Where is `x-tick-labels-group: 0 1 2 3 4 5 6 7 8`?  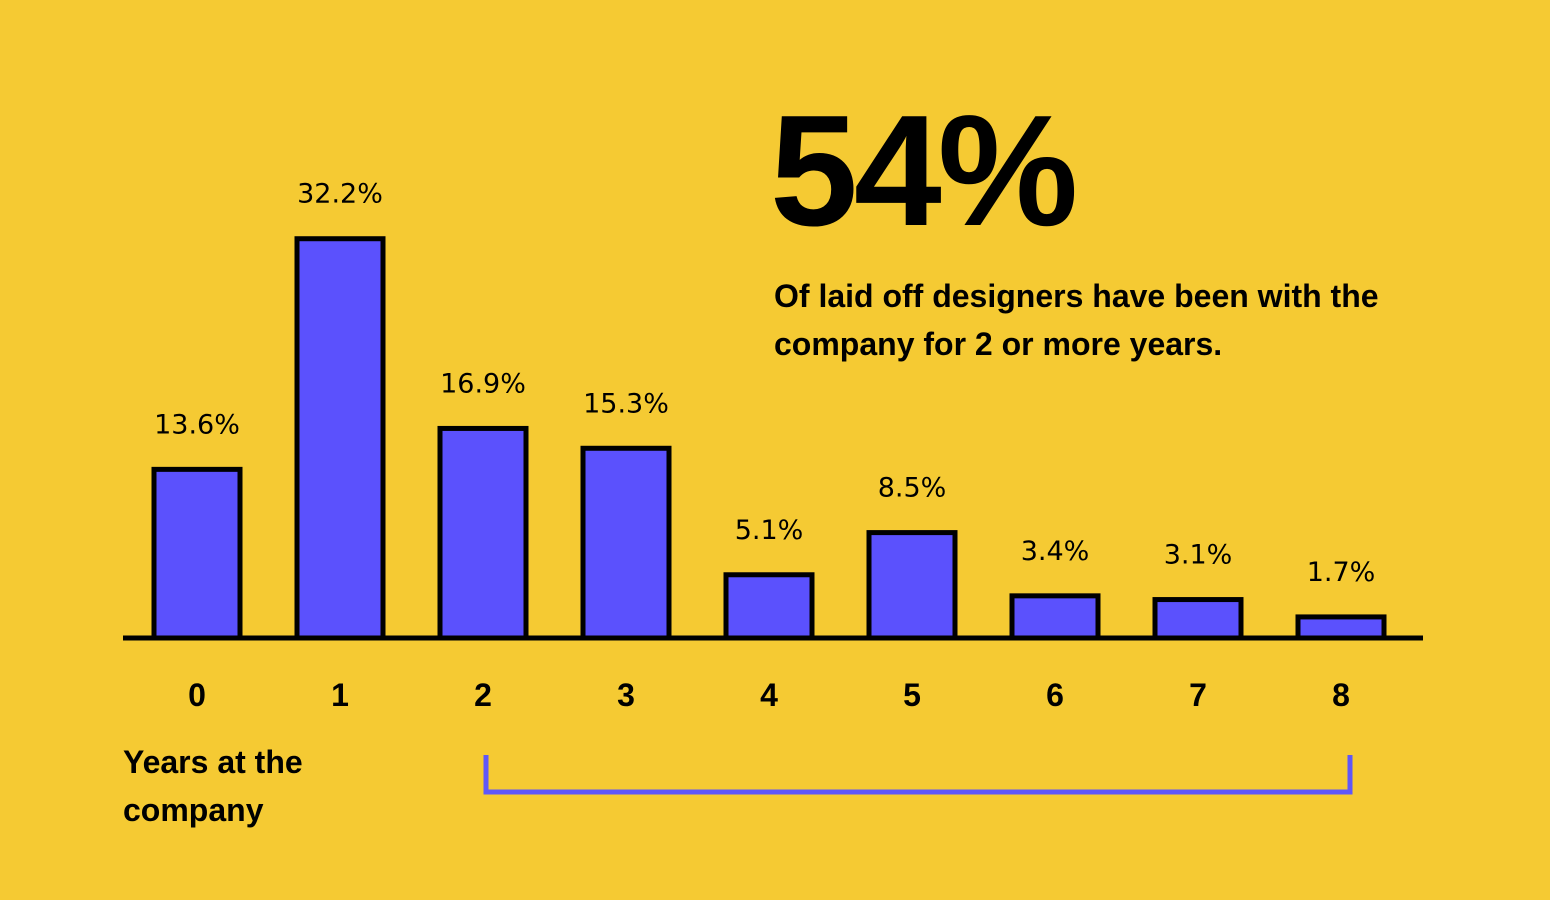 x-tick-labels-group: 0 1 2 3 4 5 6 7 8 is located at coordinates (769, 695).